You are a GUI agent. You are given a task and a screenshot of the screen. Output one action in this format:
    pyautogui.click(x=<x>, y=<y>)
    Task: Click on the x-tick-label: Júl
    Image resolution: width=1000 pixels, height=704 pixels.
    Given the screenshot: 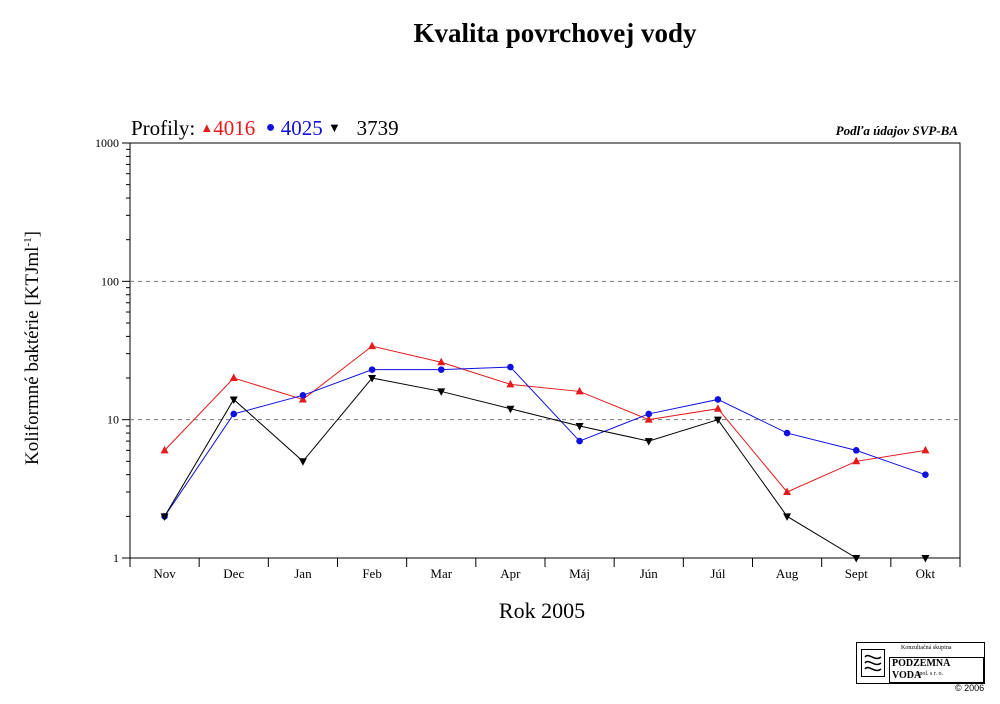 What is the action you would take?
    pyautogui.click(x=718, y=573)
    